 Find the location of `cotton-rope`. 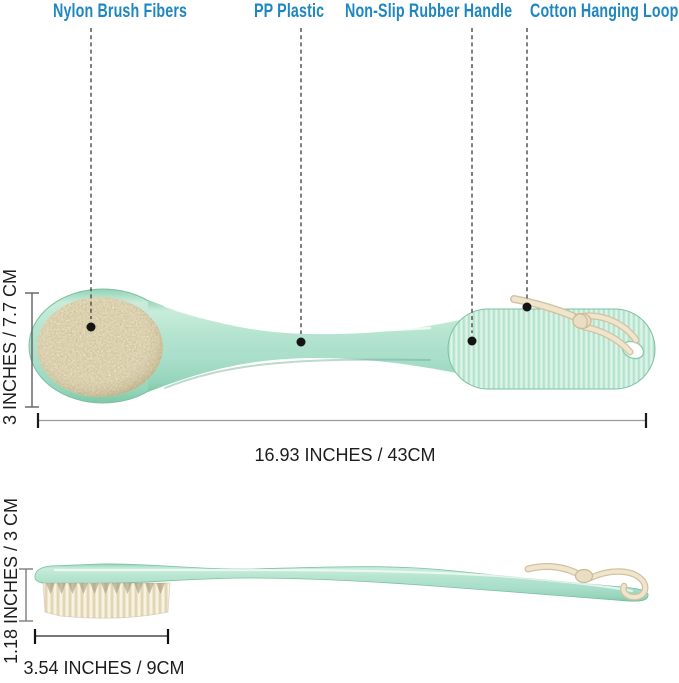

cotton-rope is located at coordinates (575, 325).